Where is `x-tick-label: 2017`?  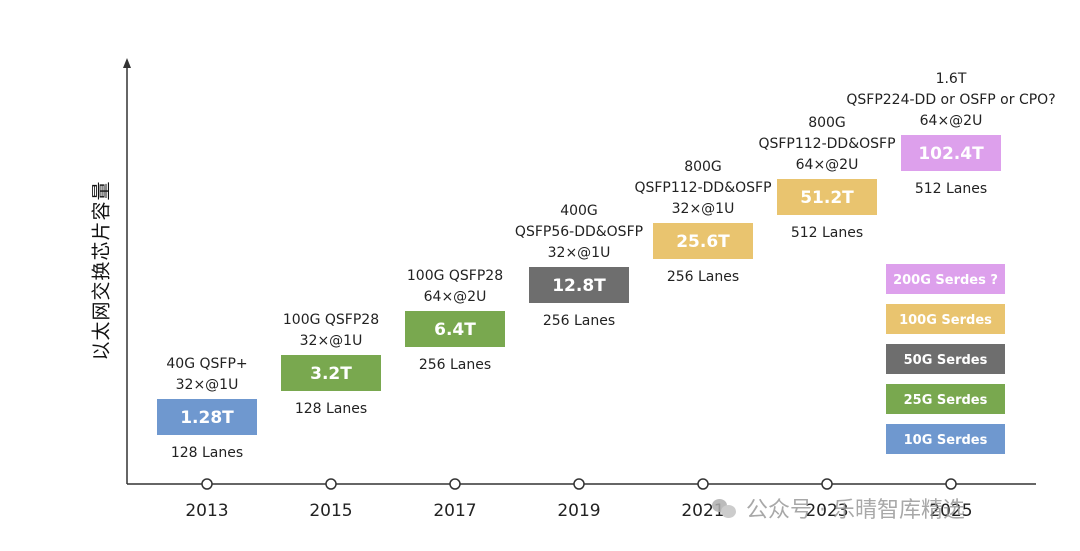 x-tick-label: 2017 is located at coordinates (454, 511).